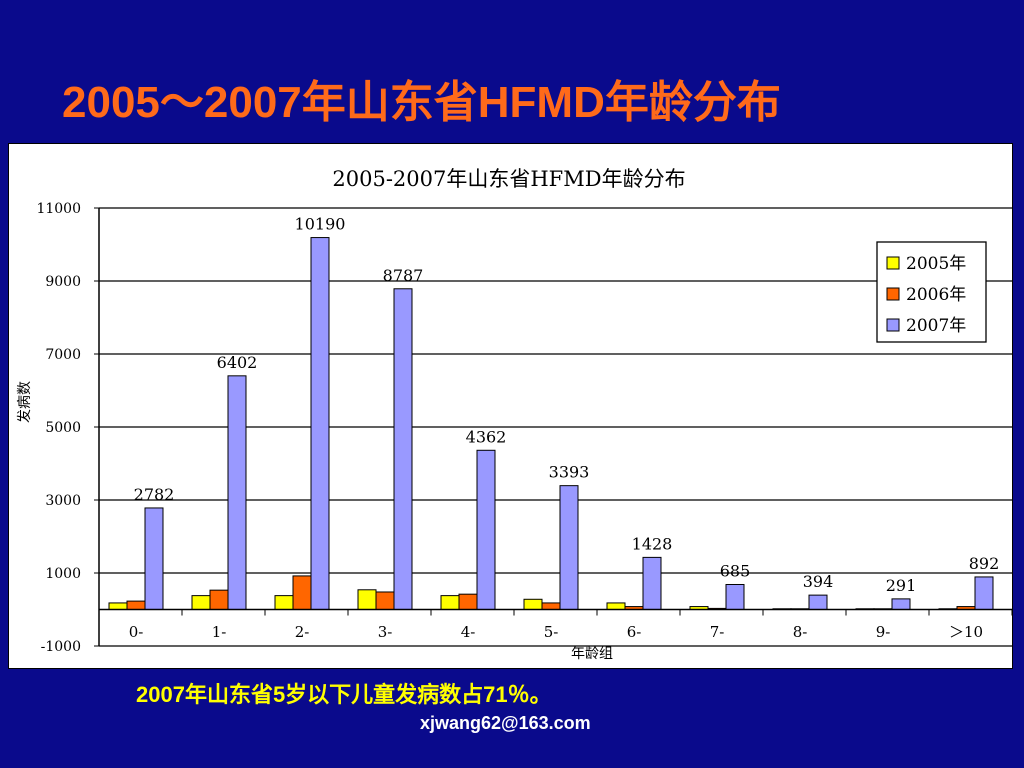 Image resolution: width=1024 pixels, height=768 pixels. What do you see at coordinates (508, 179) in the screenshot?
I see `chart-title: 2005-2007年山东省HFMD年龄分布` at bounding box center [508, 179].